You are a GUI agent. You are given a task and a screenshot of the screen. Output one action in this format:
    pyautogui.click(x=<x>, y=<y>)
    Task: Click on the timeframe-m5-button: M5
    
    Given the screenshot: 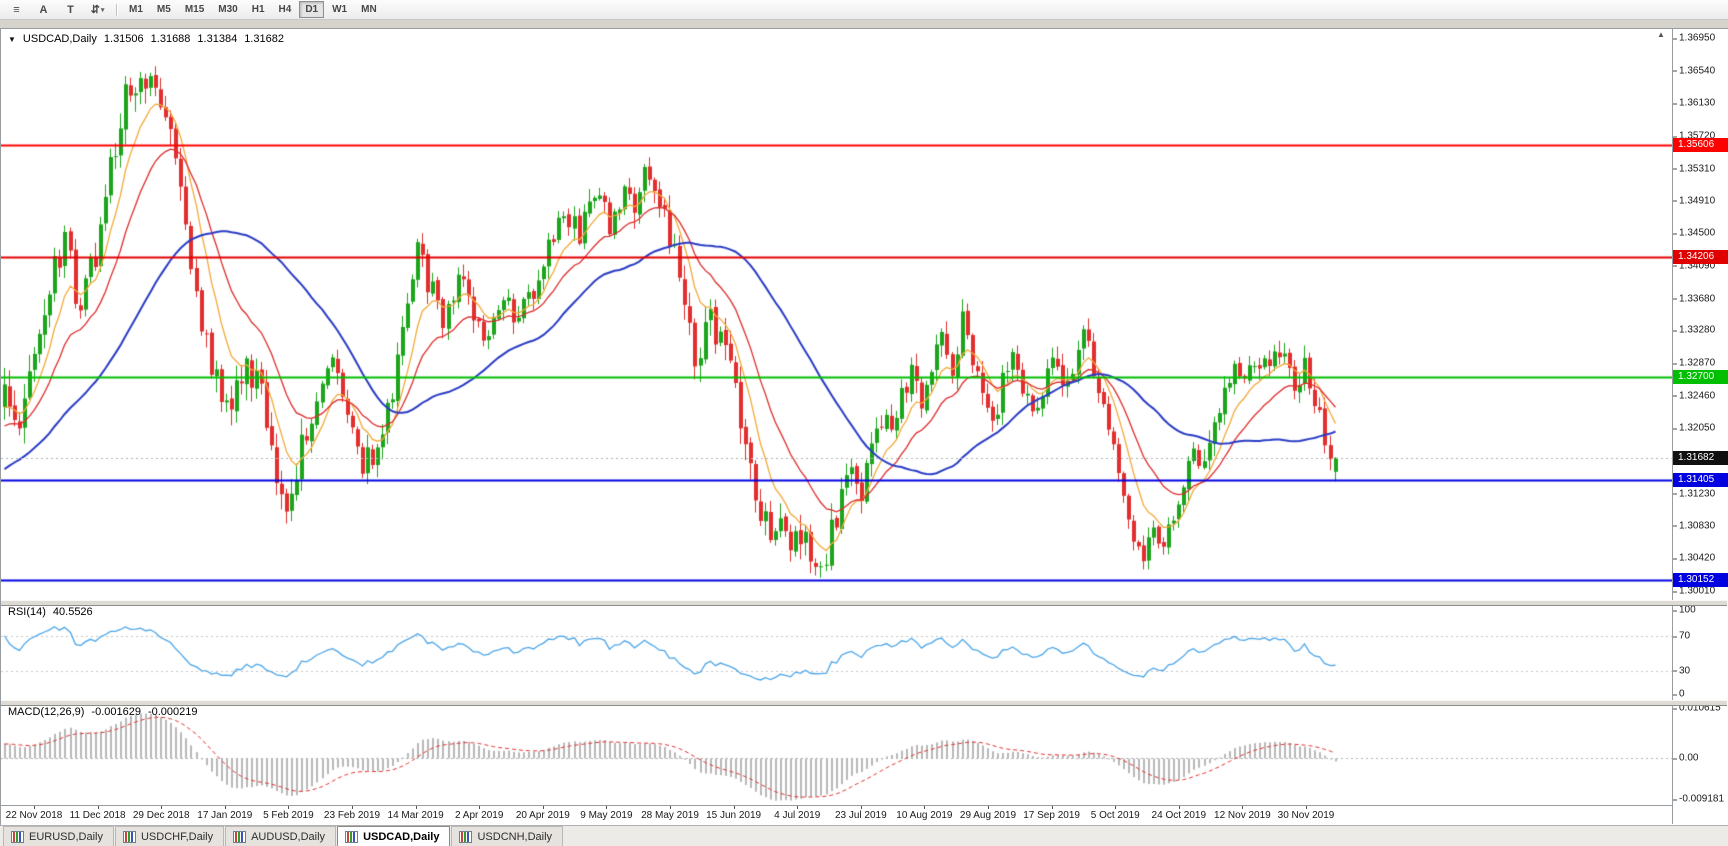 What is the action you would take?
    pyautogui.click(x=163, y=9)
    